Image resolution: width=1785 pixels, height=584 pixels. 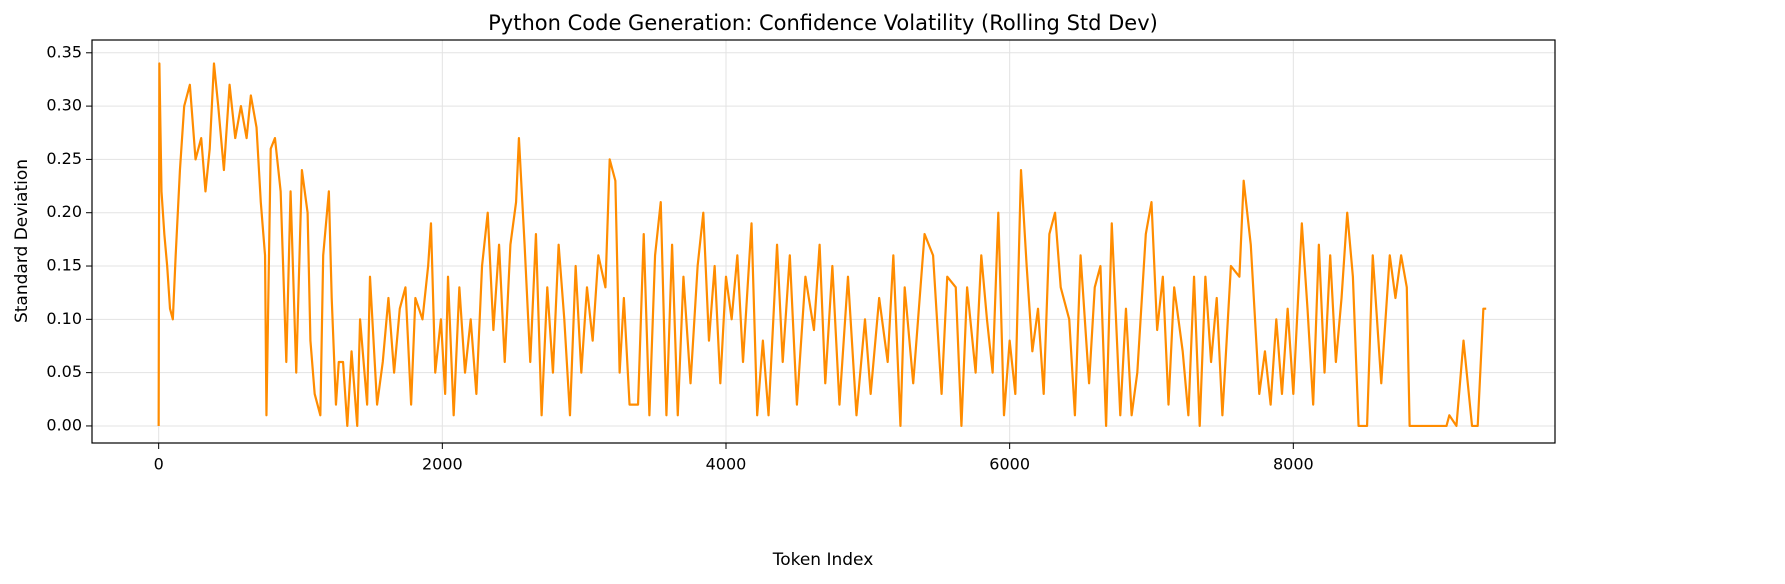 What do you see at coordinates (22, 241) in the screenshot?
I see `y-axis-label: Standard Deviation` at bounding box center [22, 241].